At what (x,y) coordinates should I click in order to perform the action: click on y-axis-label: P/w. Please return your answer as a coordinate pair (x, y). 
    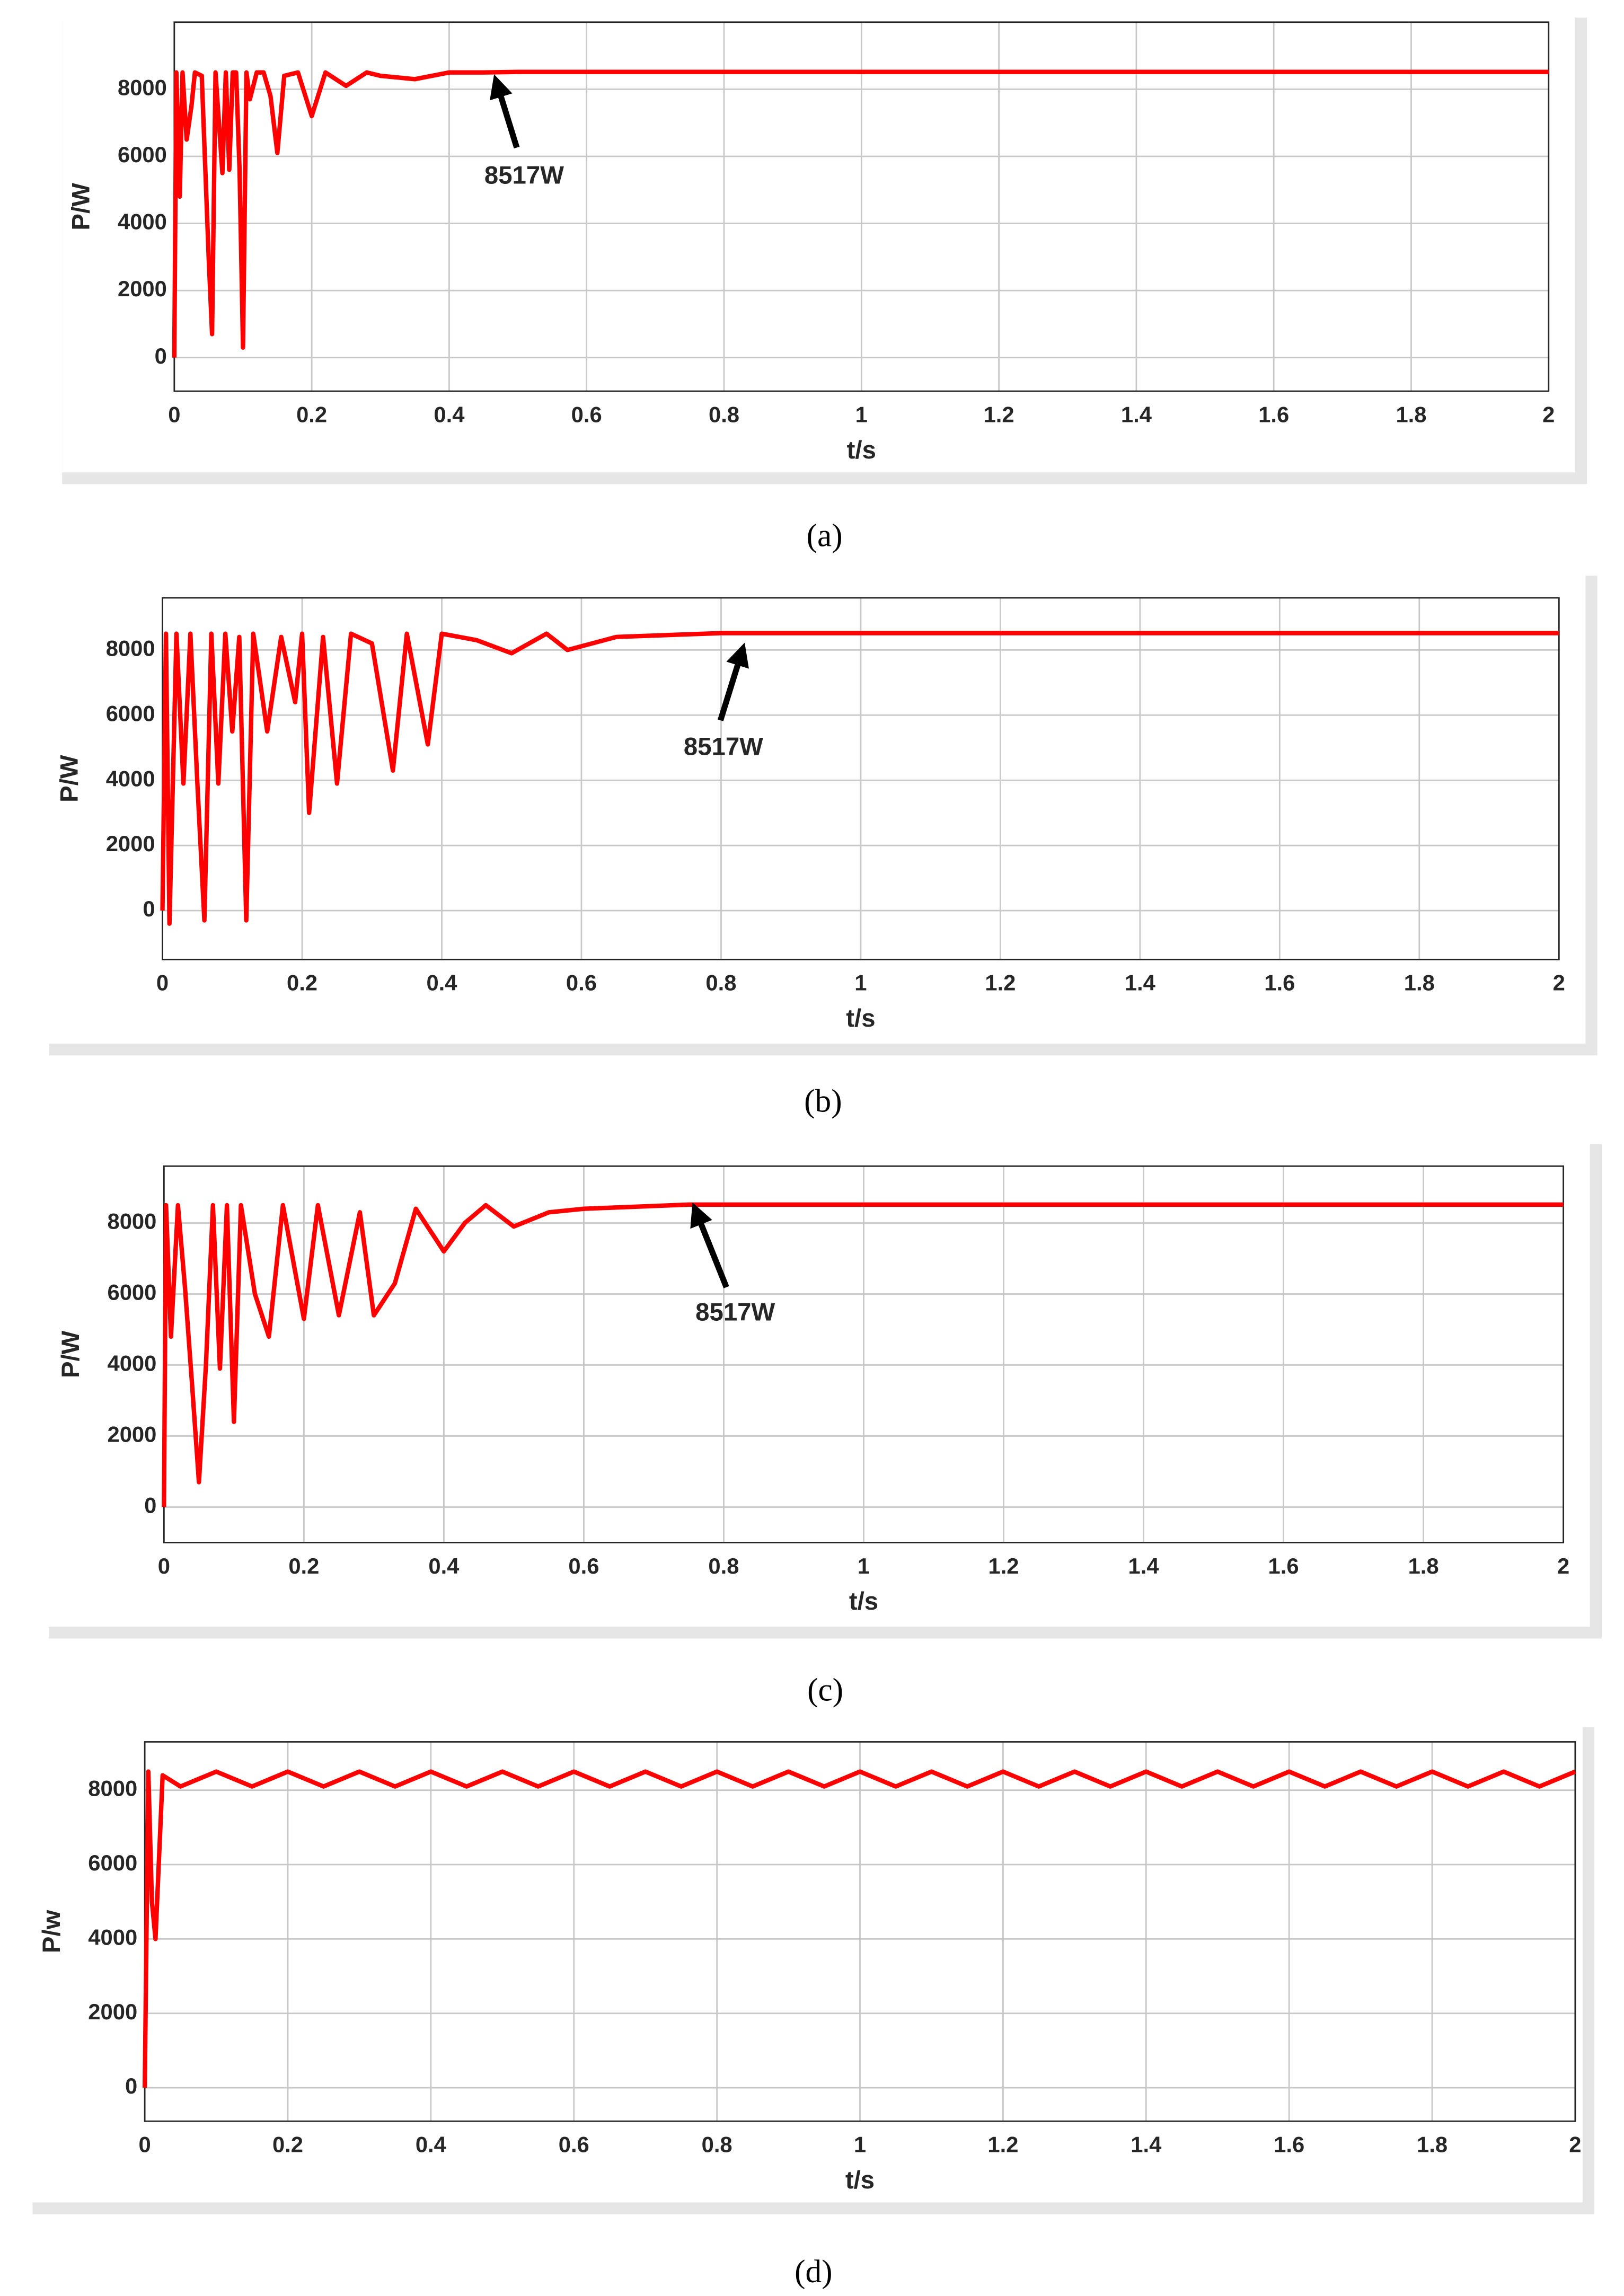
    Looking at the image, I should click on (52, 1932).